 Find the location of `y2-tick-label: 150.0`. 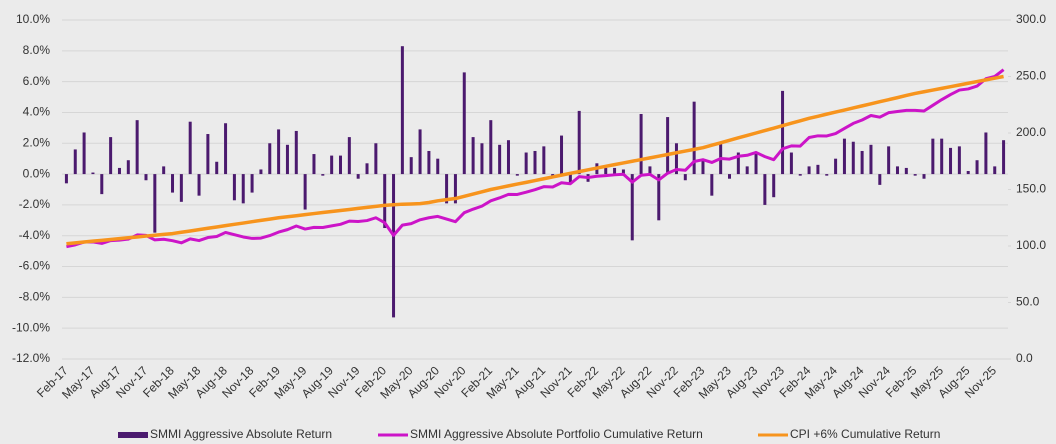

y2-tick-label: 150.0 is located at coordinates (1031, 189).